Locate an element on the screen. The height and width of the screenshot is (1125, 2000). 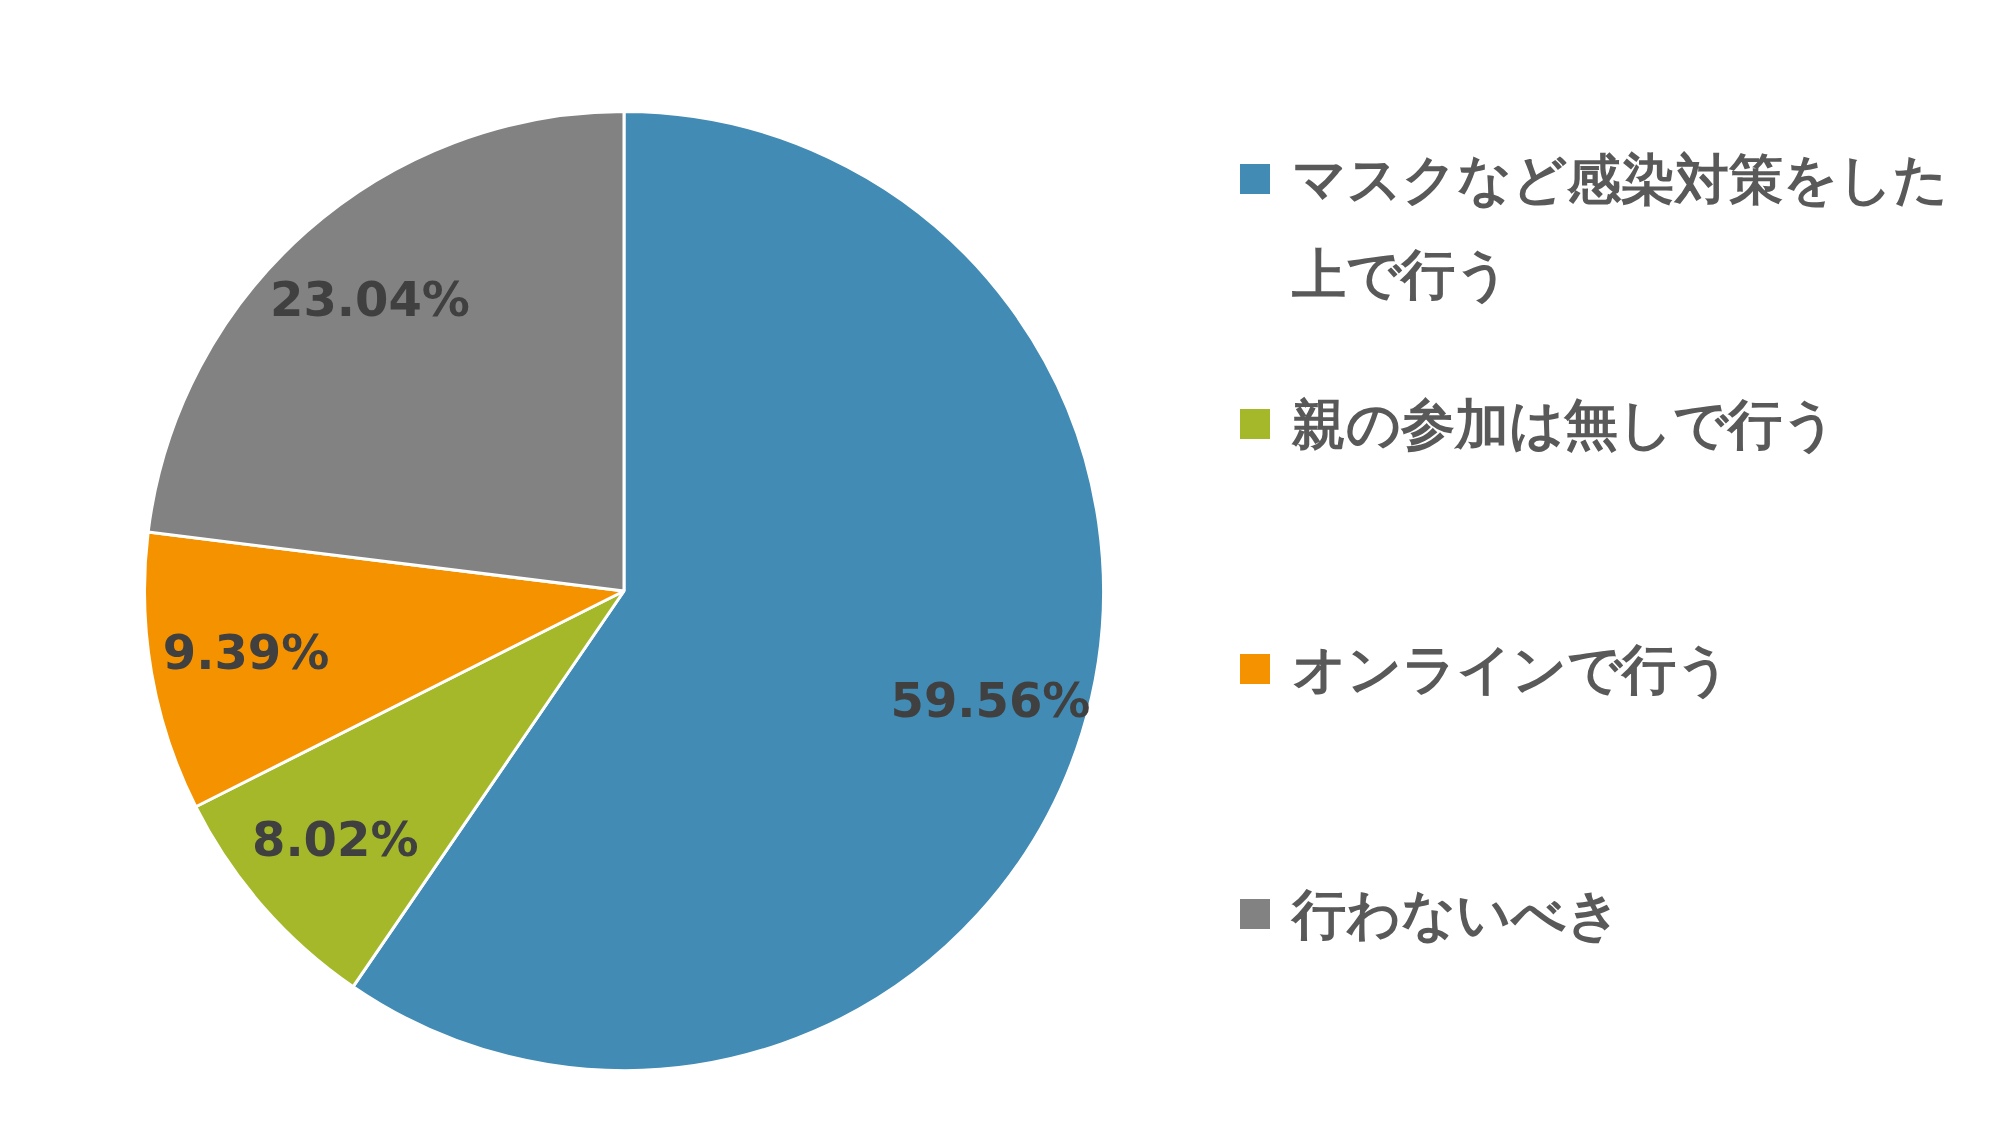
legend-label: オンラインで行う is located at coordinates (1512, 670).